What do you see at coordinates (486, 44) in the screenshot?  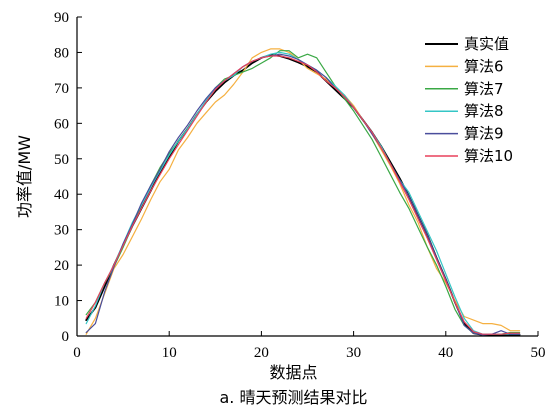 I see `legend-label-1: 真实值` at bounding box center [486, 44].